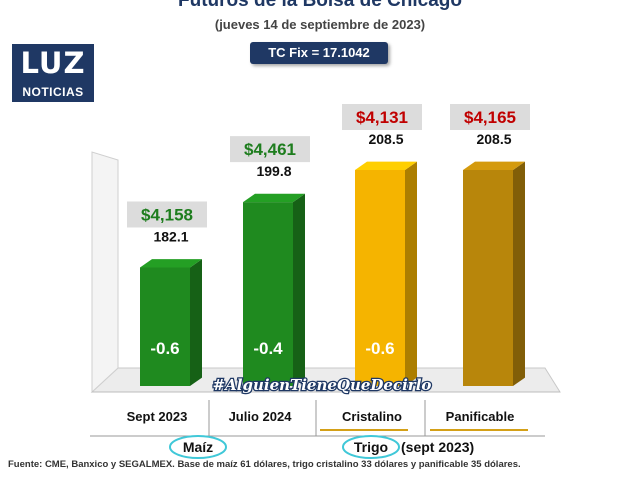 The width and height of the screenshot is (640, 480). I want to click on chart-title: Futuros de la Bolsa de Chicago, so click(320, 5).